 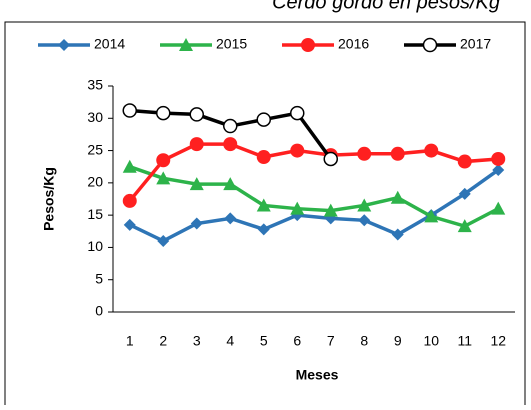 What do you see at coordinates (331, 341) in the screenshot?
I see `x-tick-label: 7` at bounding box center [331, 341].